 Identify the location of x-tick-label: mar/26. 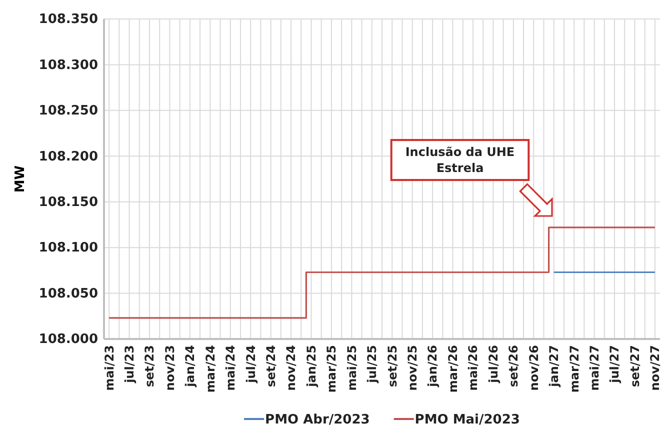
(453, 369).